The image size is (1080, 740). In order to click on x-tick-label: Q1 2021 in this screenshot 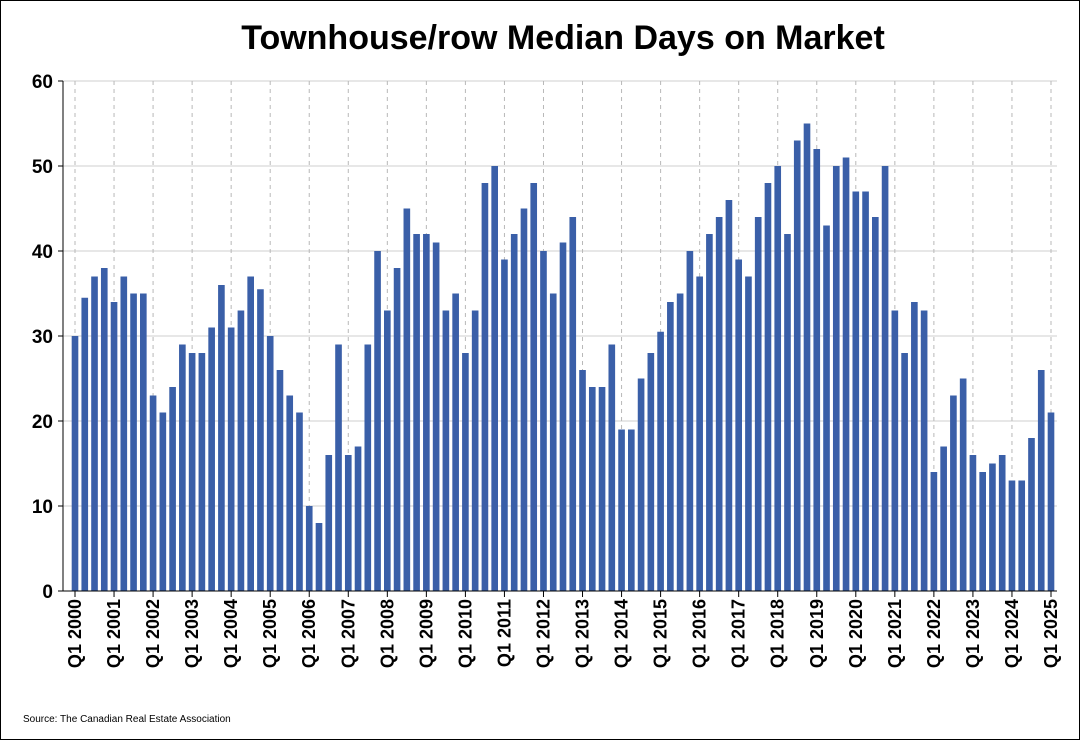, I will do `click(895, 633)`.